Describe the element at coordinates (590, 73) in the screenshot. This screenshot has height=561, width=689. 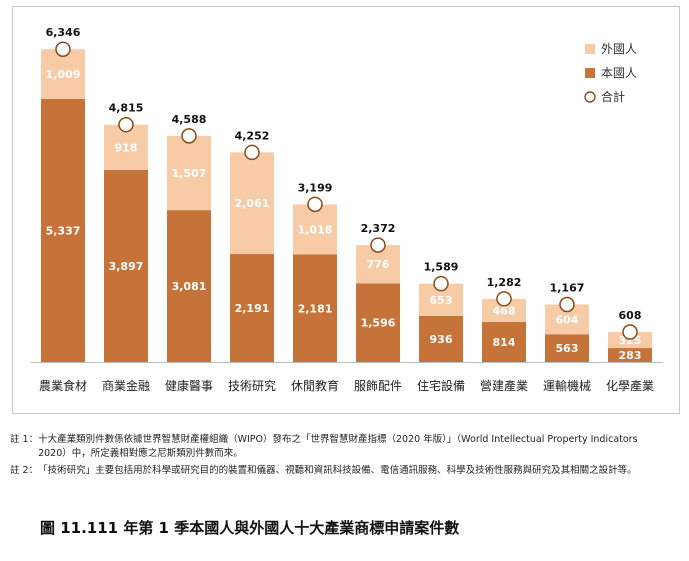
I see `legend-swatch-domestic` at that location.